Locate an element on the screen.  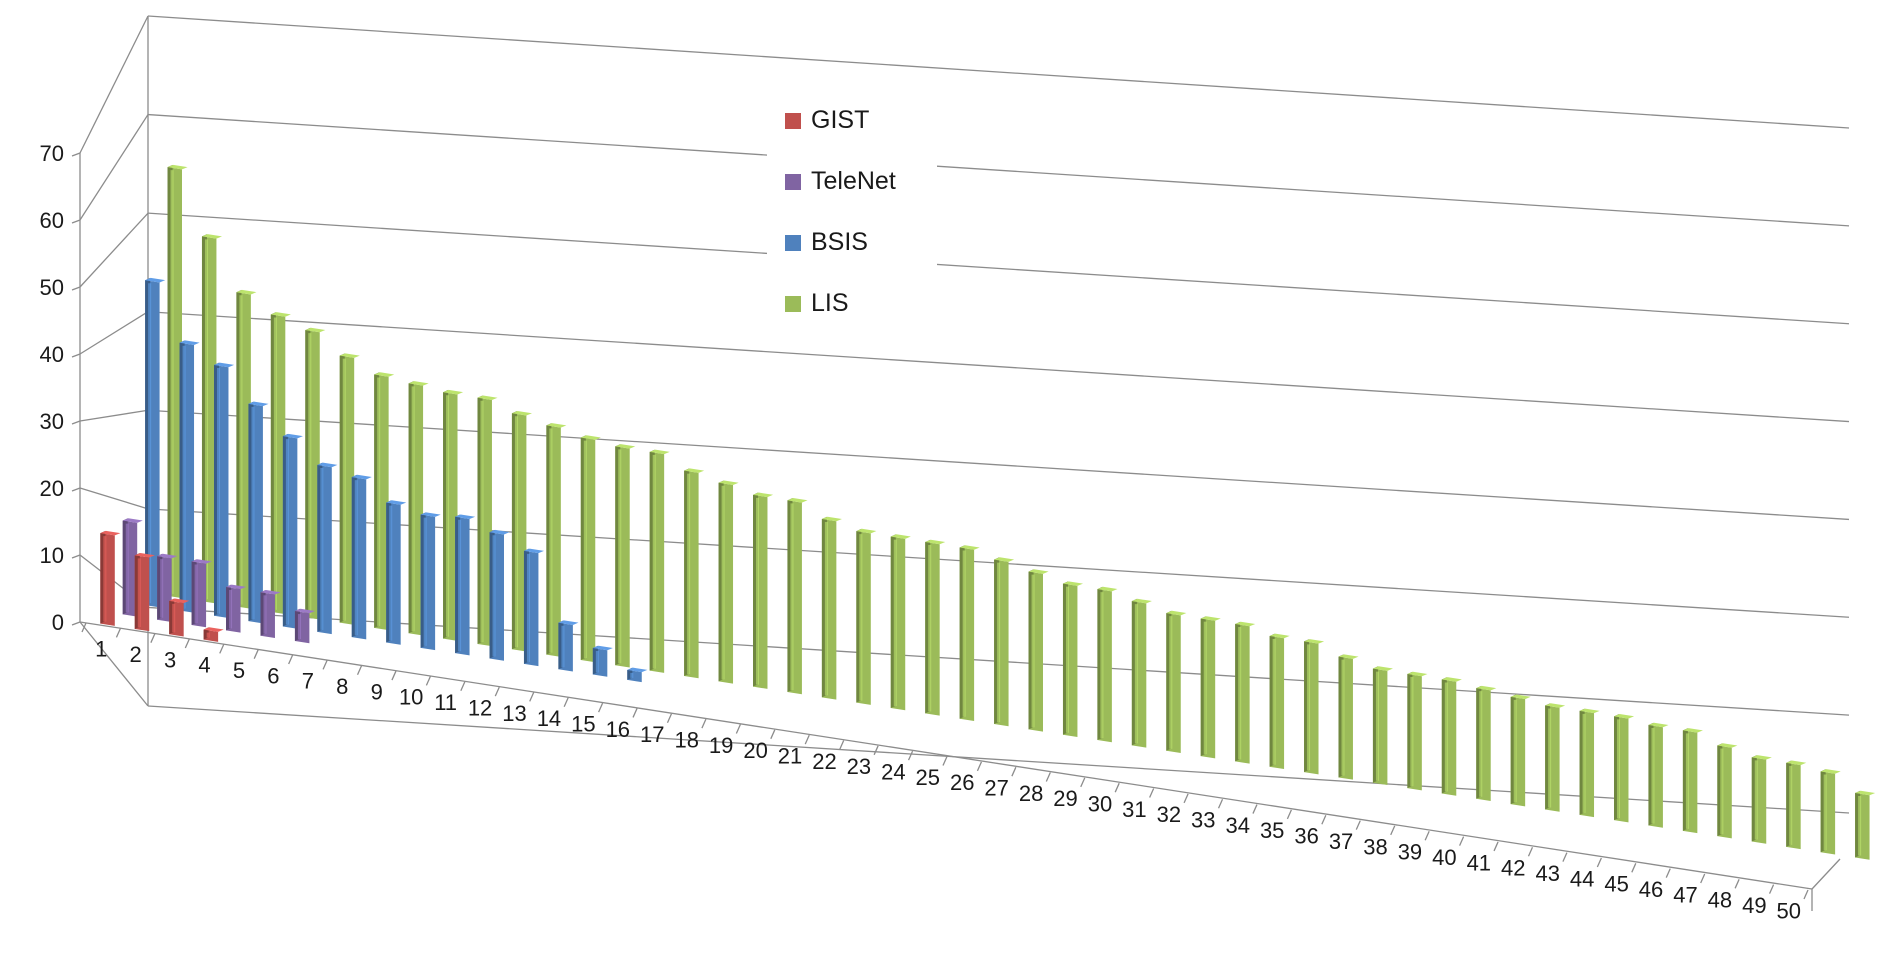
x-tick-label: 6 is located at coordinates (273, 675).